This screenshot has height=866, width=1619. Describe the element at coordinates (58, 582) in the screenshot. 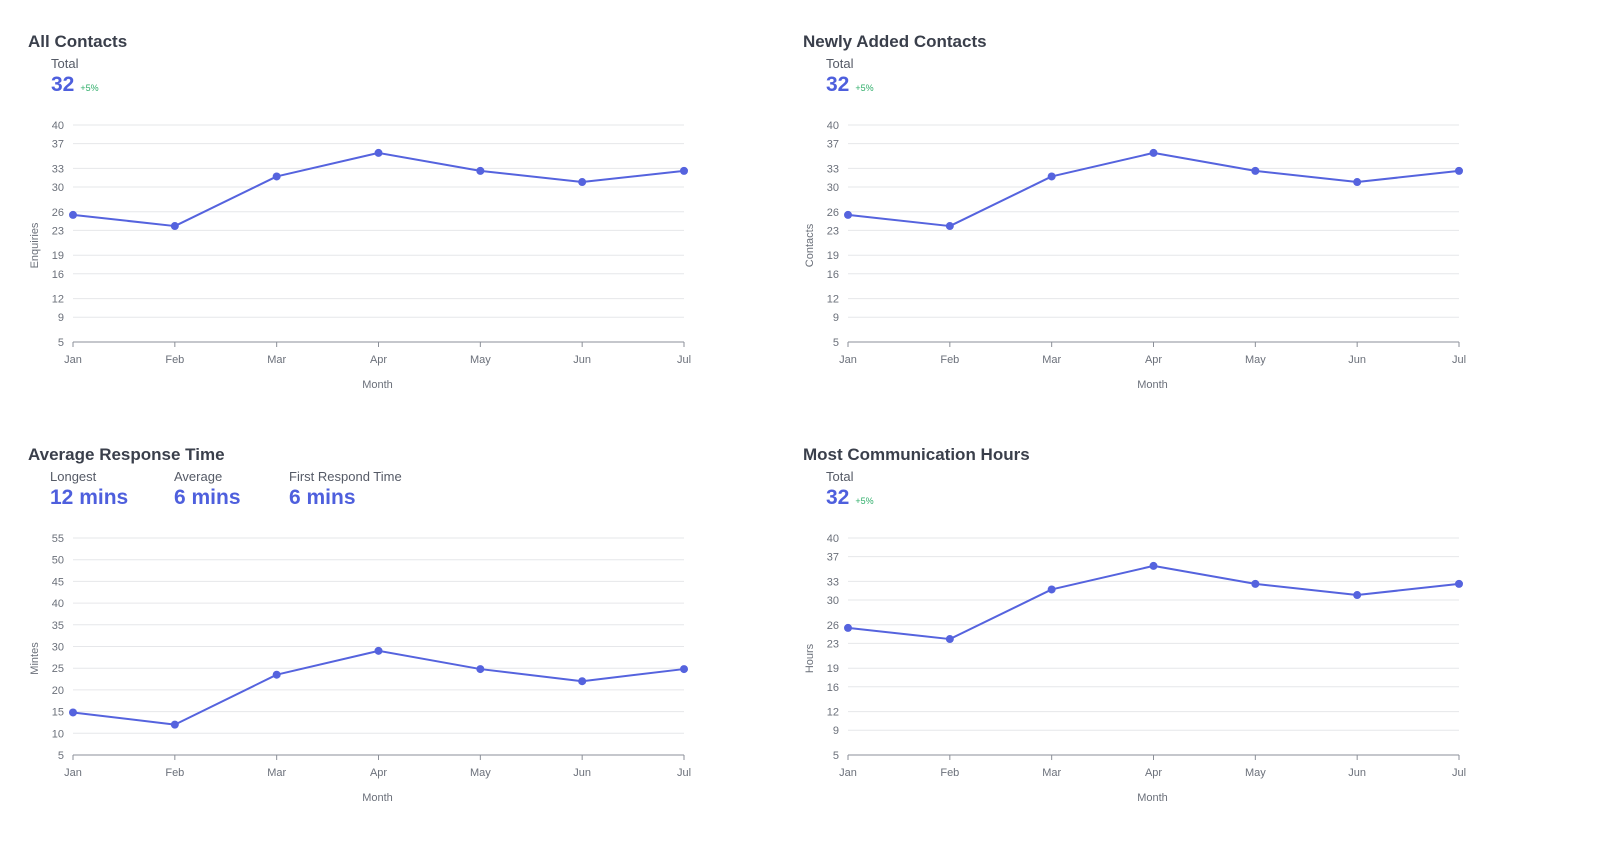

I see `y-tick-label: 45` at that location.